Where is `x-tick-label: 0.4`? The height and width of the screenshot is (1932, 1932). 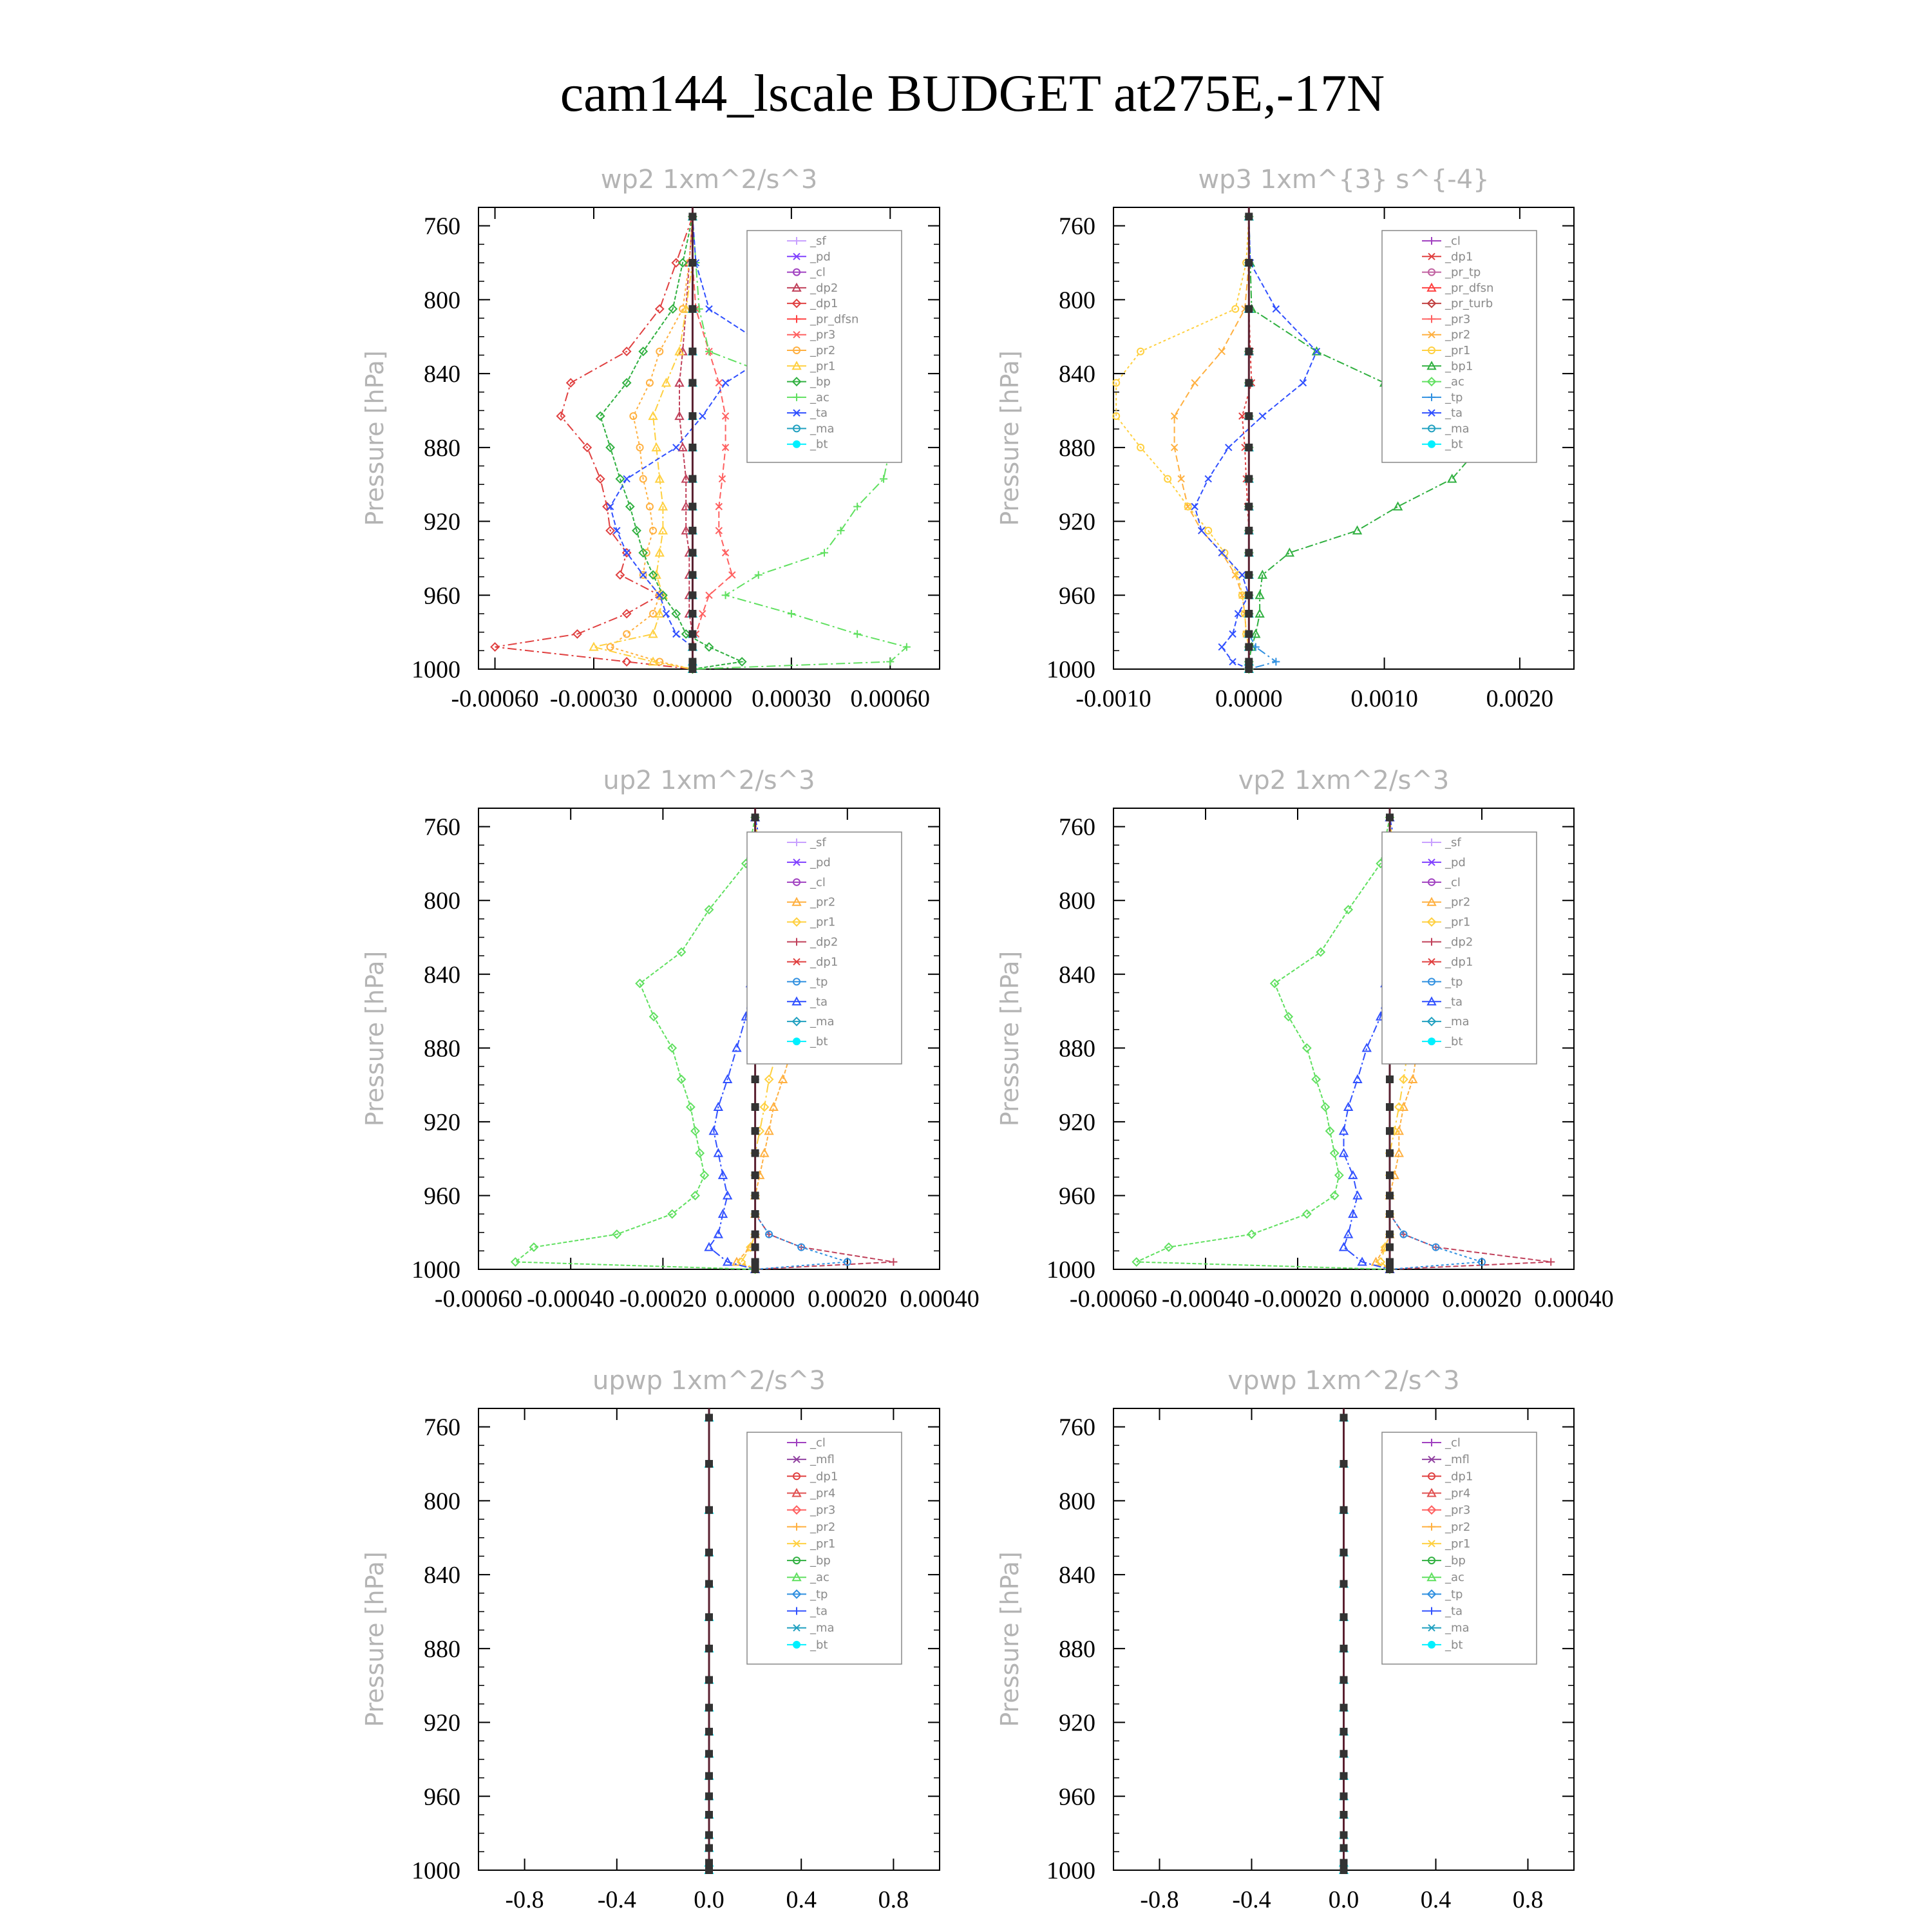
x-tick-label: 0.4 is located at coordinates (1436, 1900).